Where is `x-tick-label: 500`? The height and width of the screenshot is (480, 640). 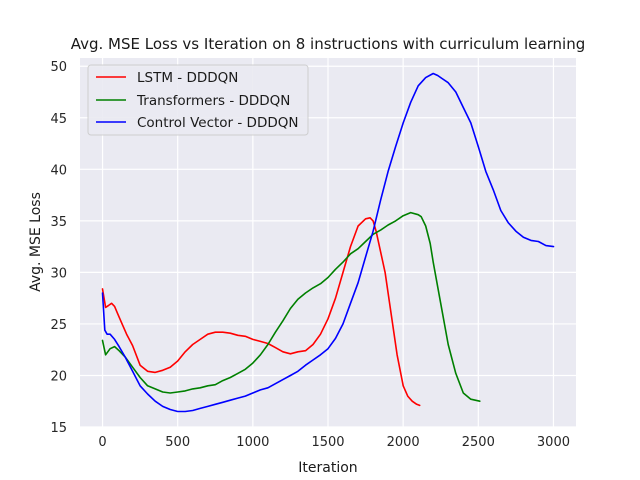 x-tick-label: 500 is located at coordinates (177, 442).